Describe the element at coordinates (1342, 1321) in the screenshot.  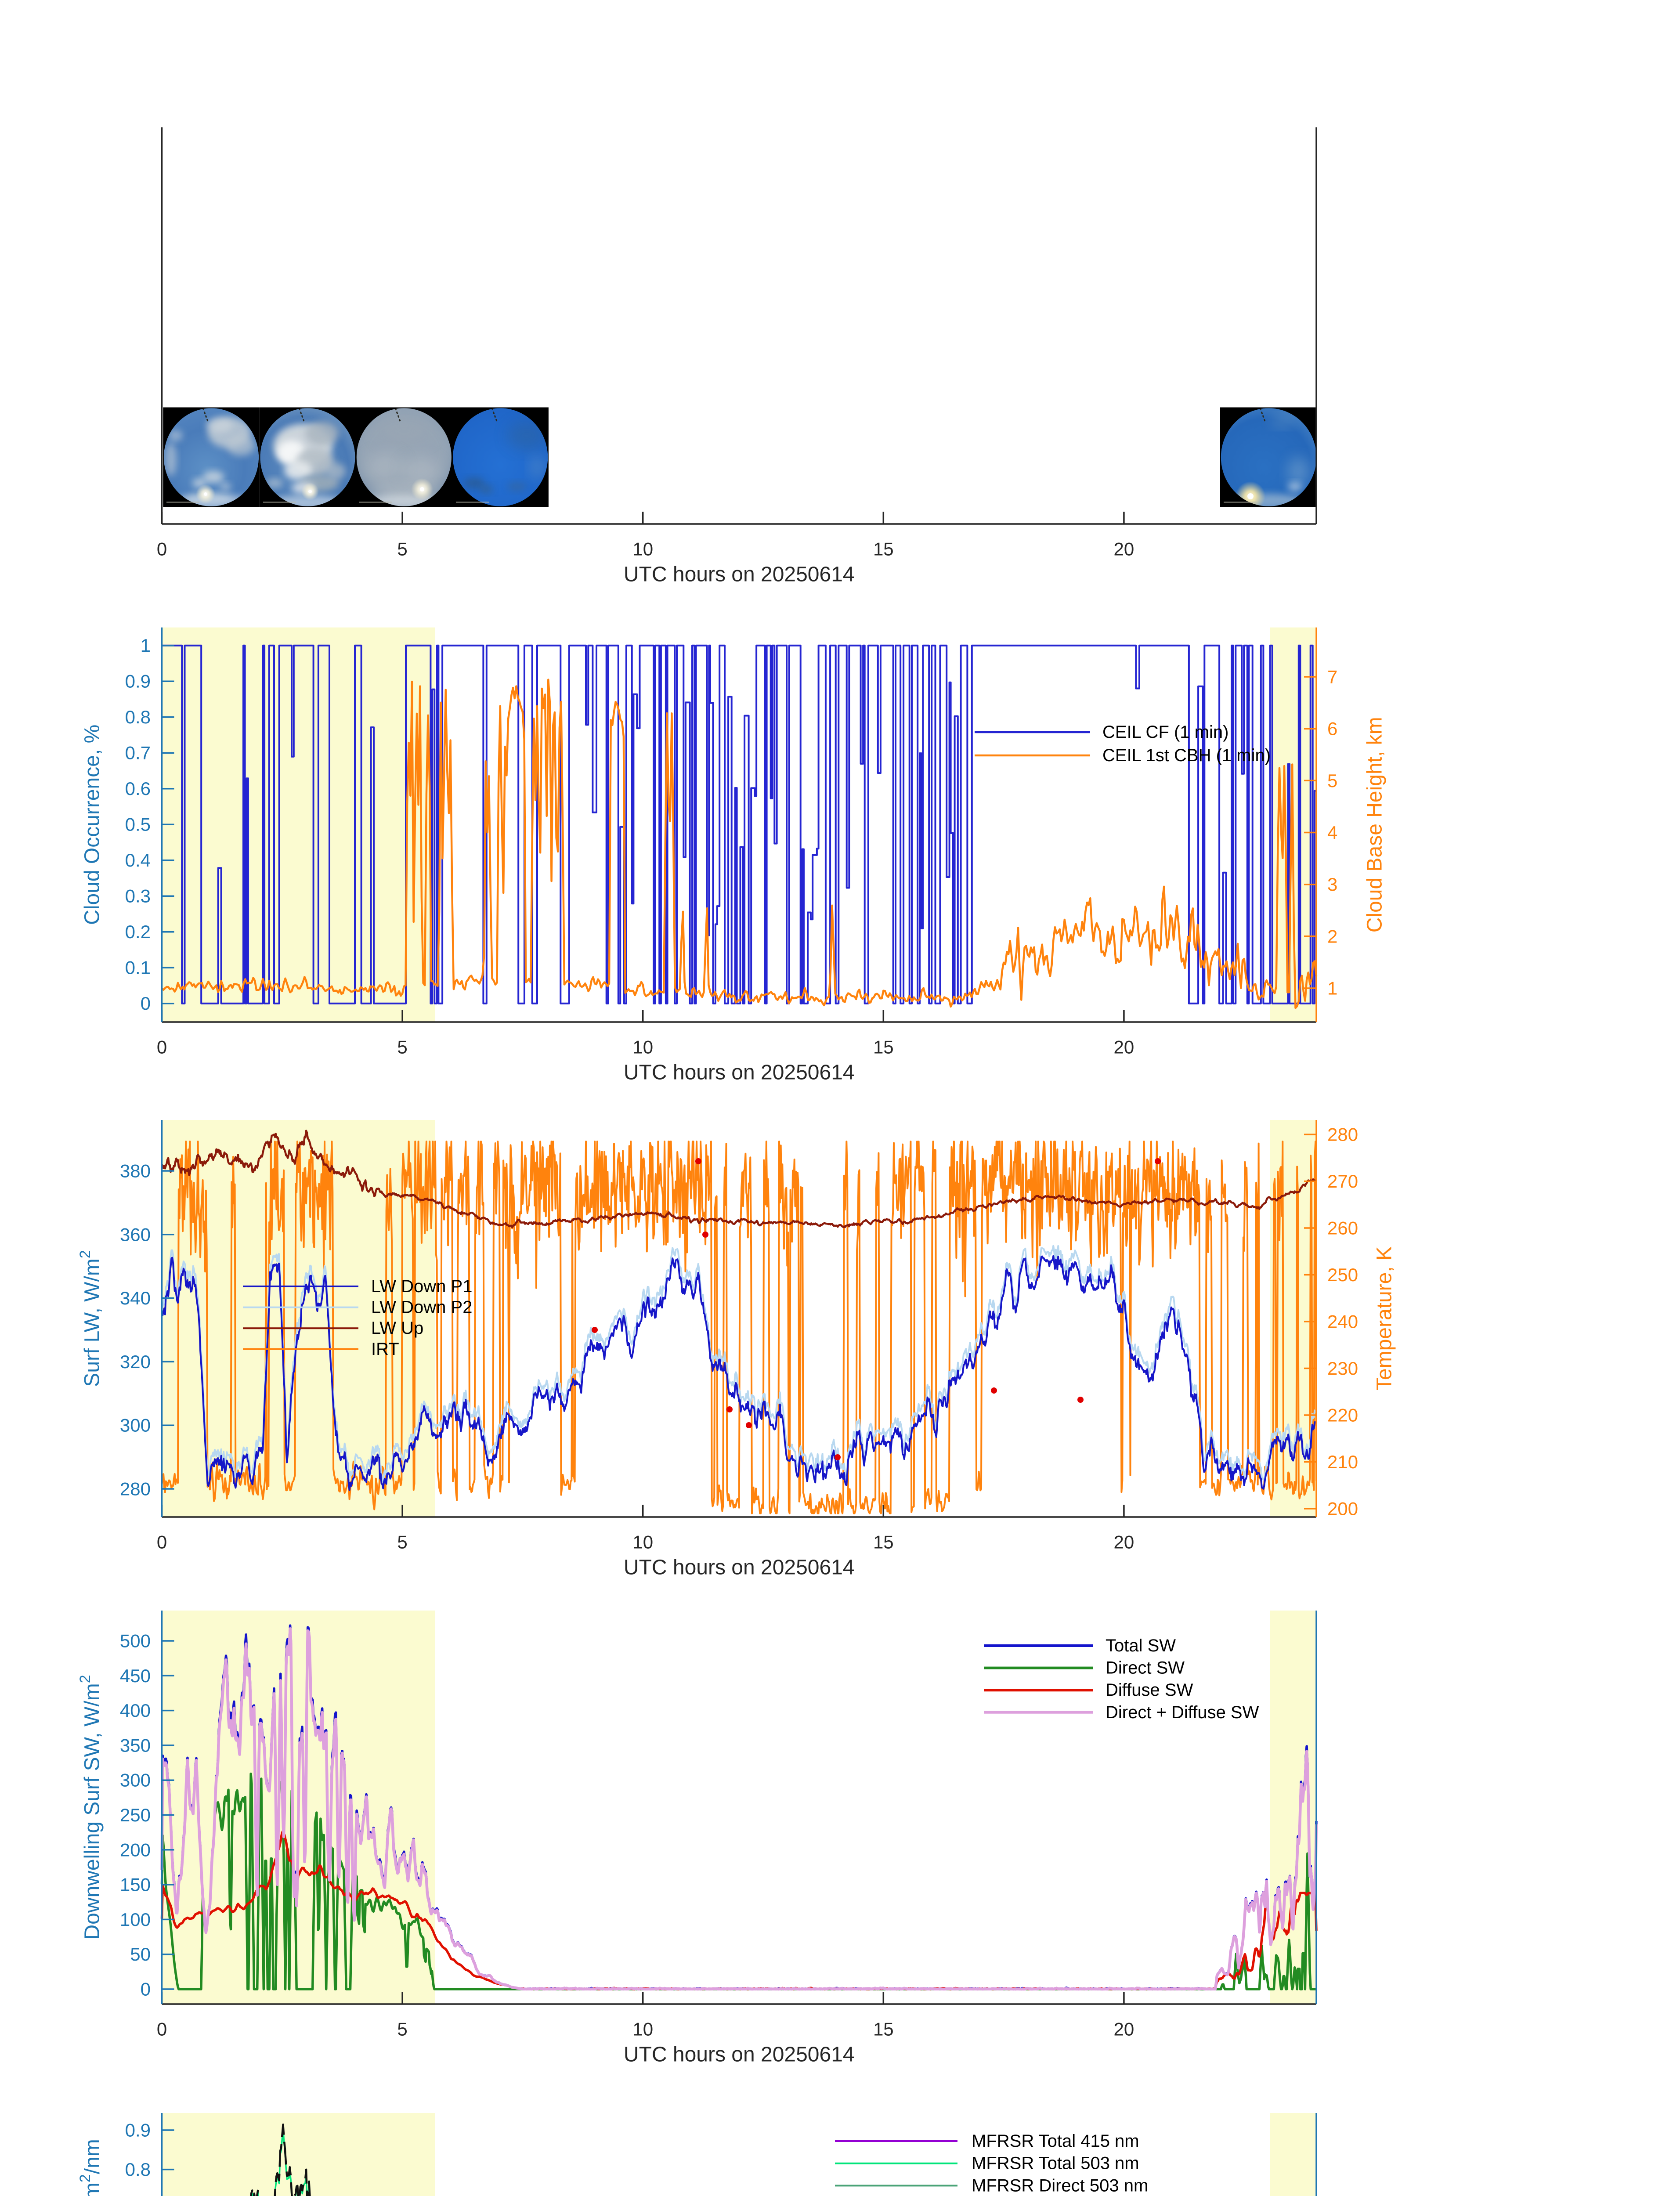
I see `svg-text: 240` at that location.